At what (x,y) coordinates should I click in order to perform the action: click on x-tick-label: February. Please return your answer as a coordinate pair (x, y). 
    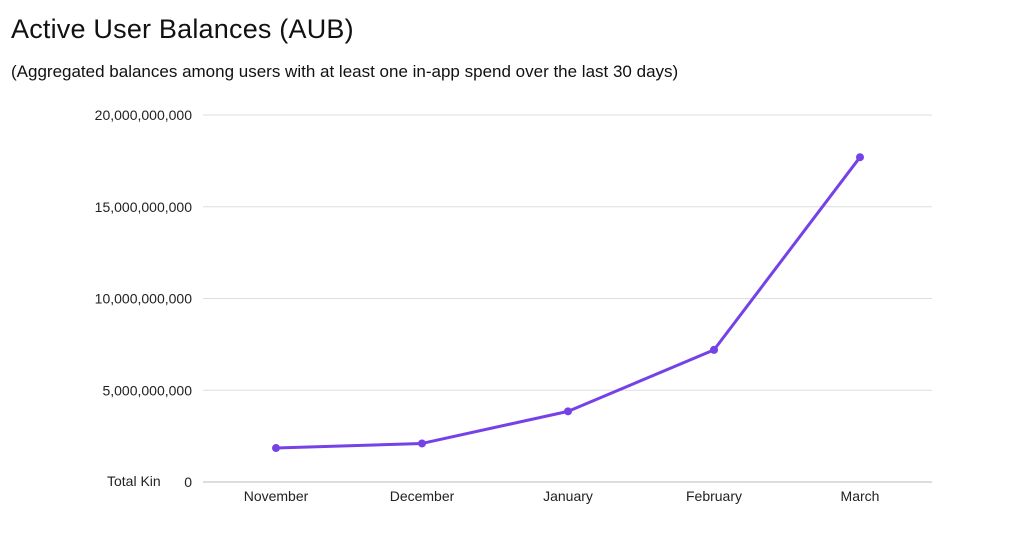
    Looking at the image, I should click on (714, 496).